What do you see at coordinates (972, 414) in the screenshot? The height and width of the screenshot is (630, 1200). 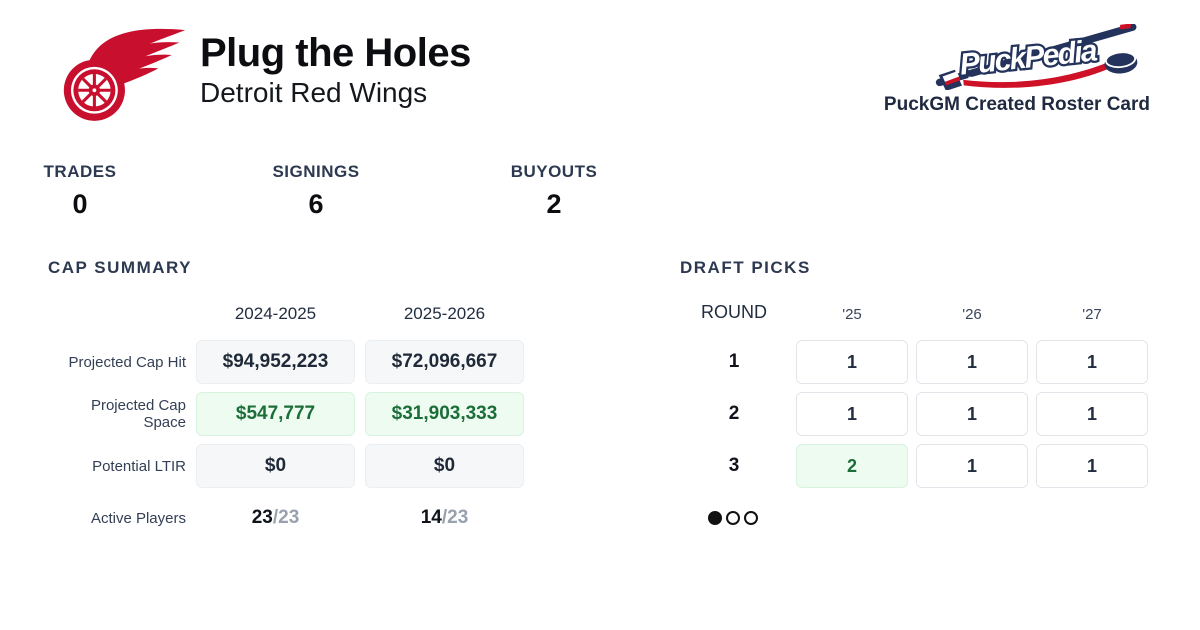 I see `draft-pick-r2-26: 1` at bounding box center [972, 414].